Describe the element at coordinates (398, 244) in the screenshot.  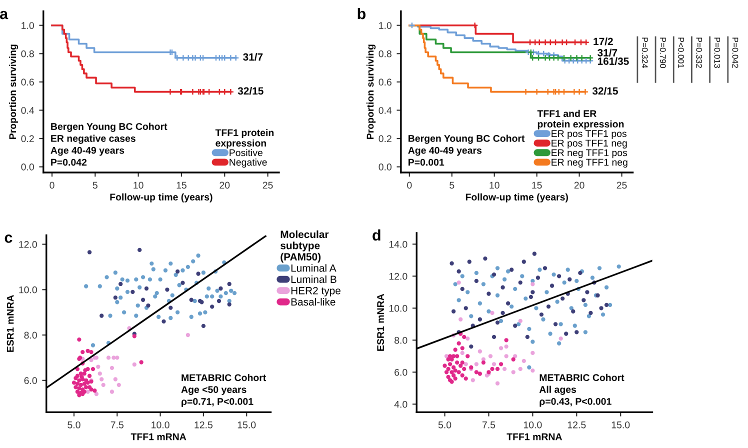
I see `y-tick-label: 14.0` at that location.